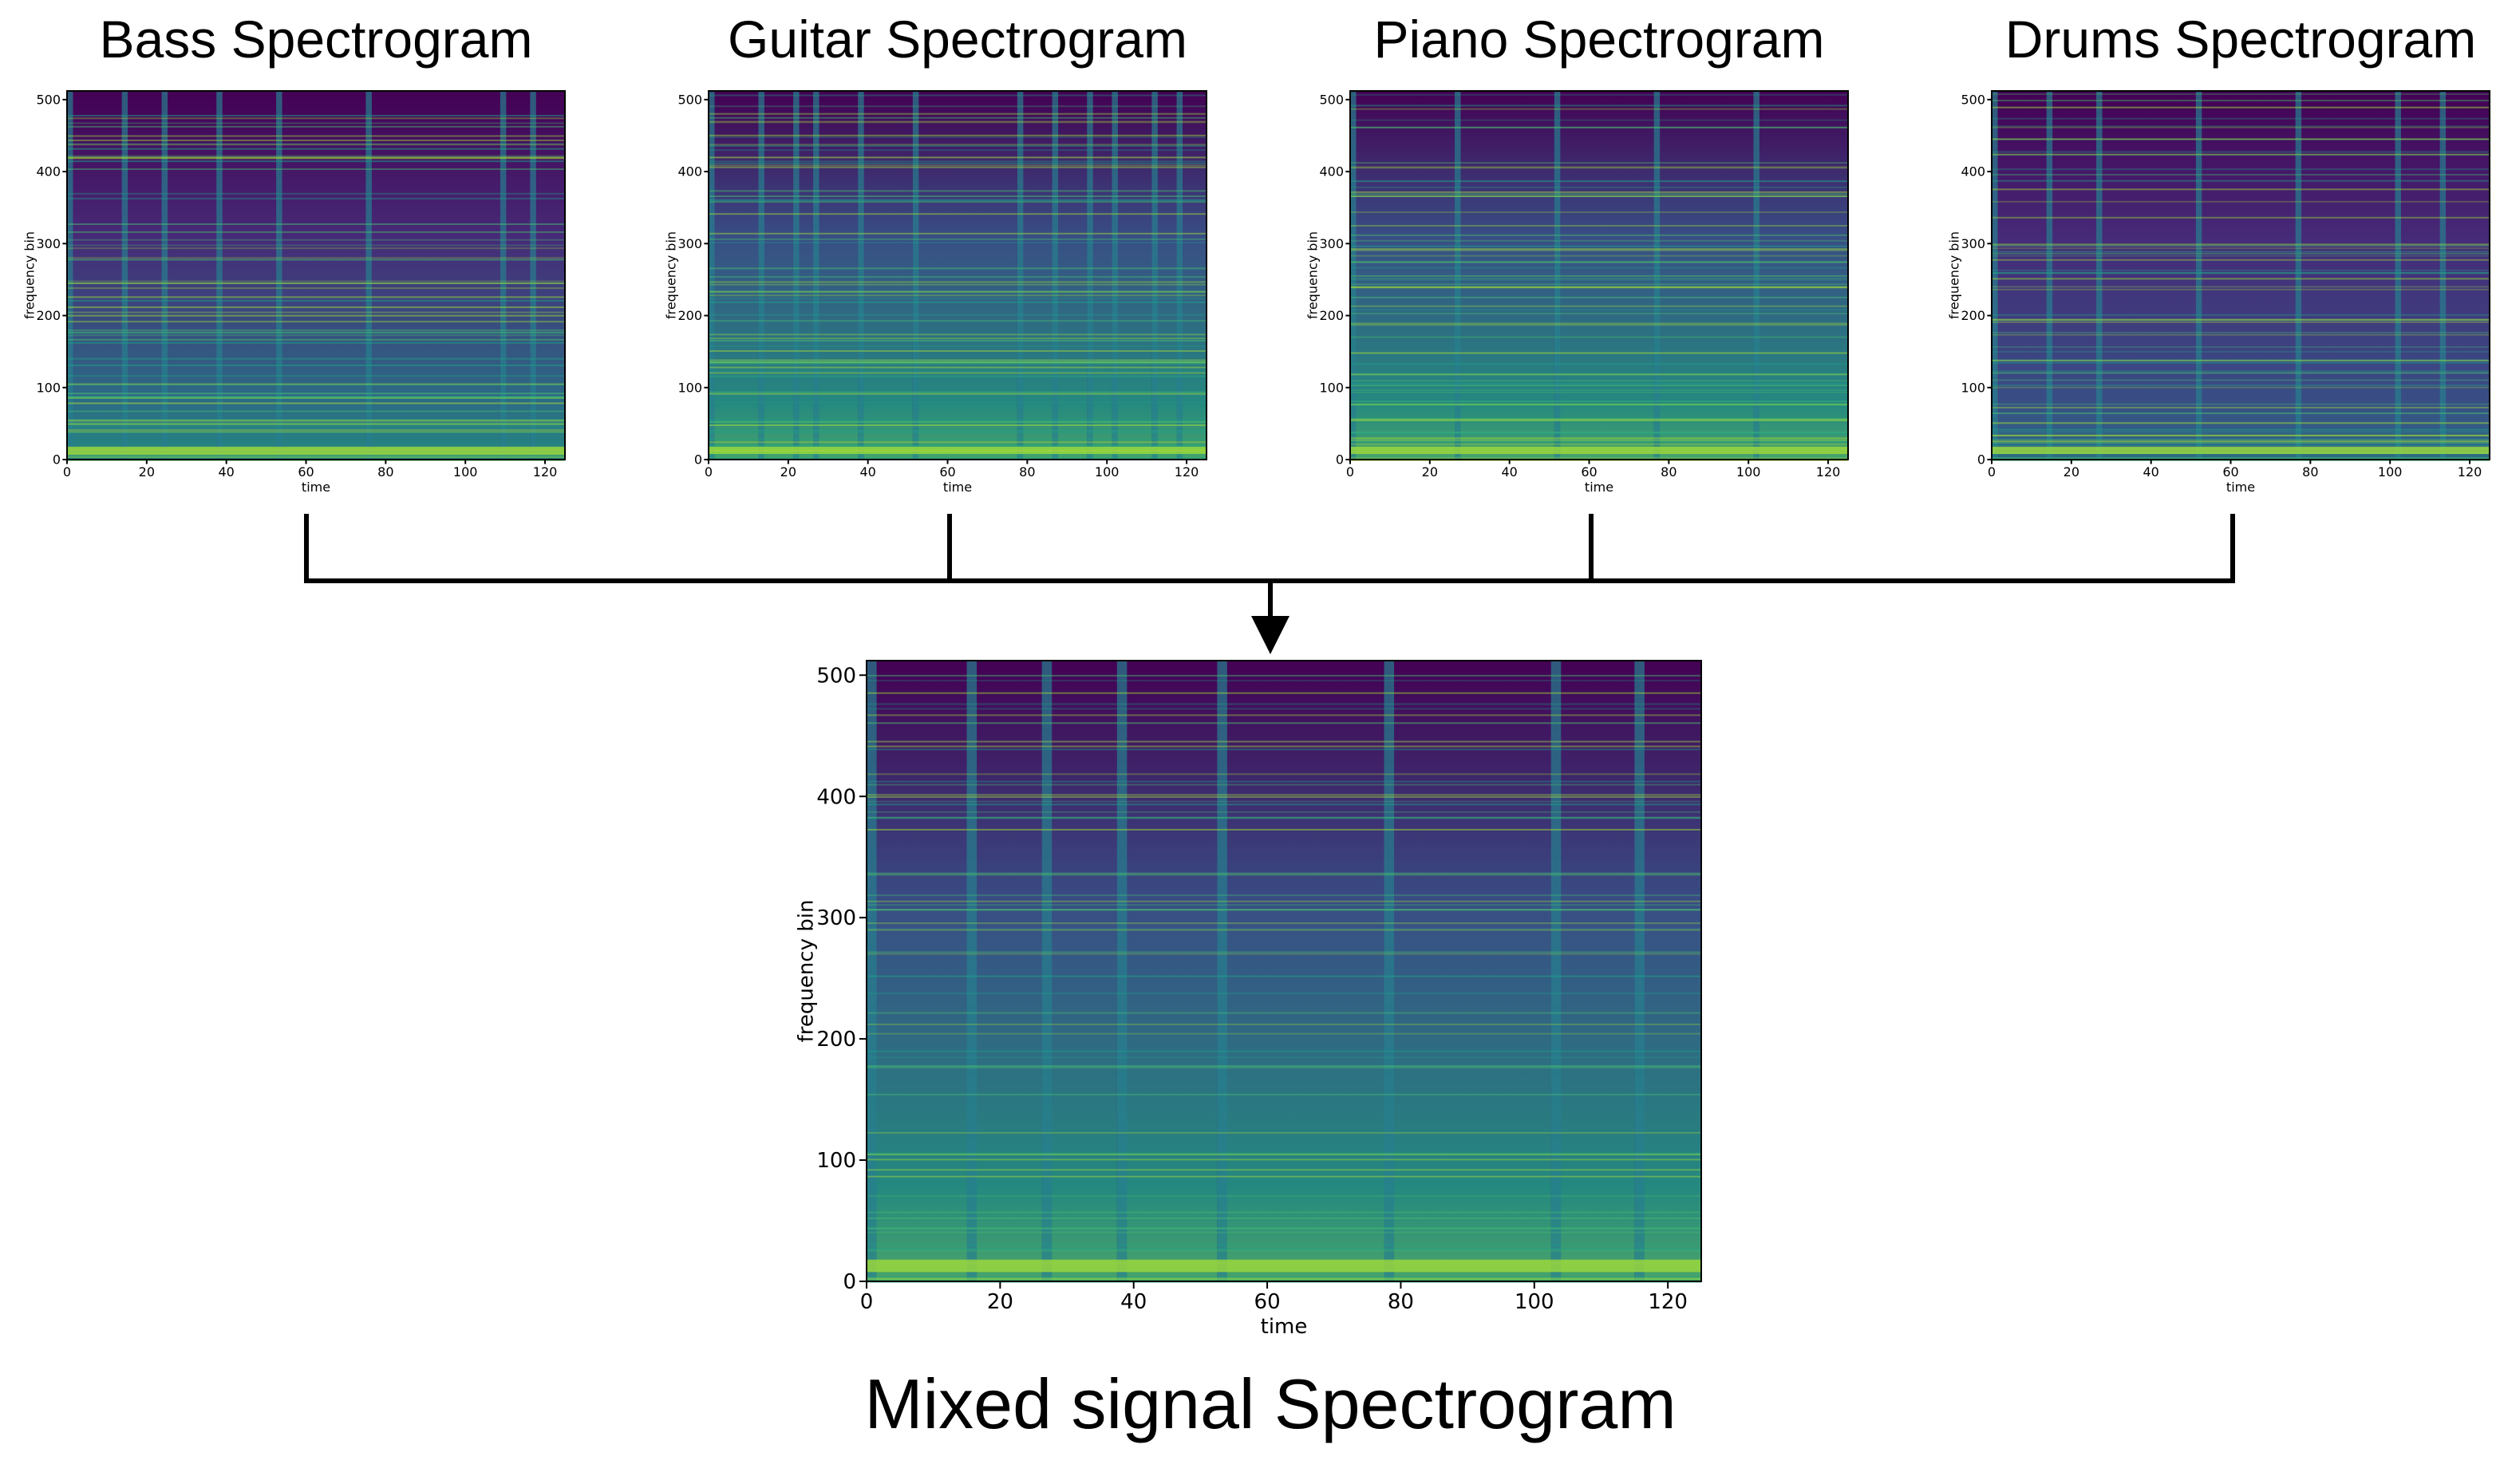  I want to click on connector-lines, so click(1269, 548).